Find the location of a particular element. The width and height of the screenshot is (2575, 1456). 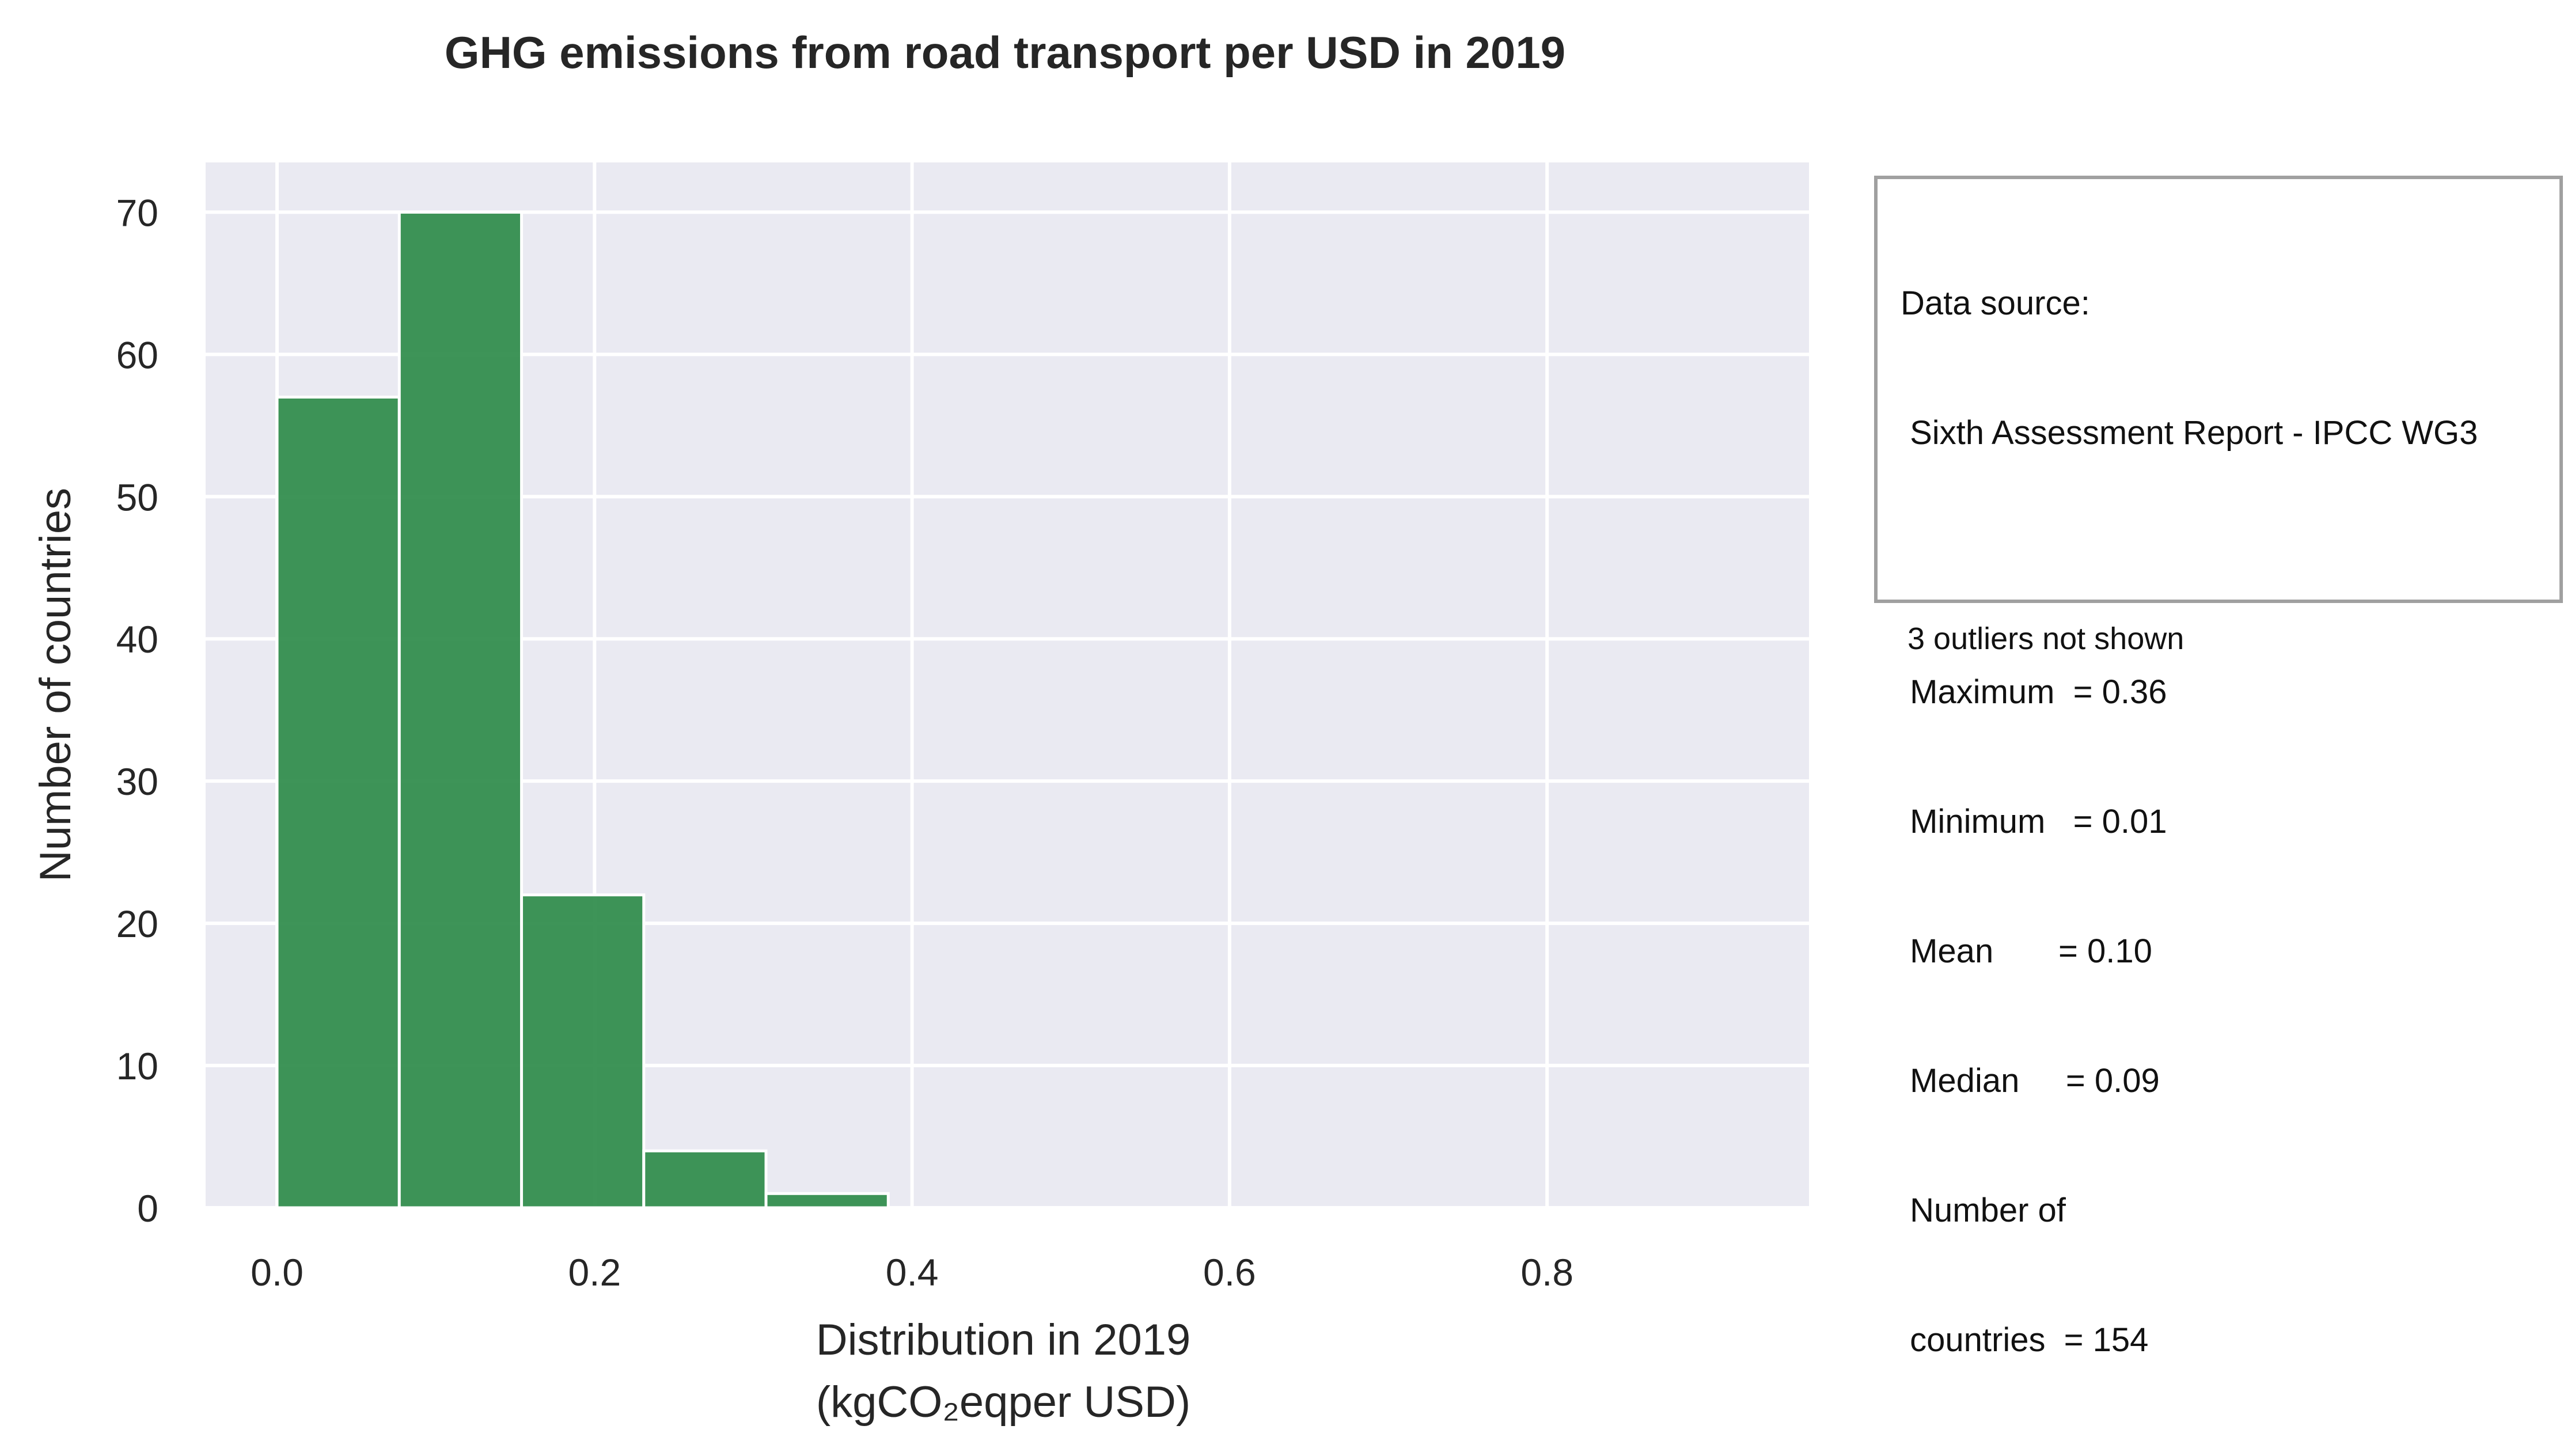

info-line: Sixth Assessment Report - IPCC WG3 is located at coordinates (2189, 433).